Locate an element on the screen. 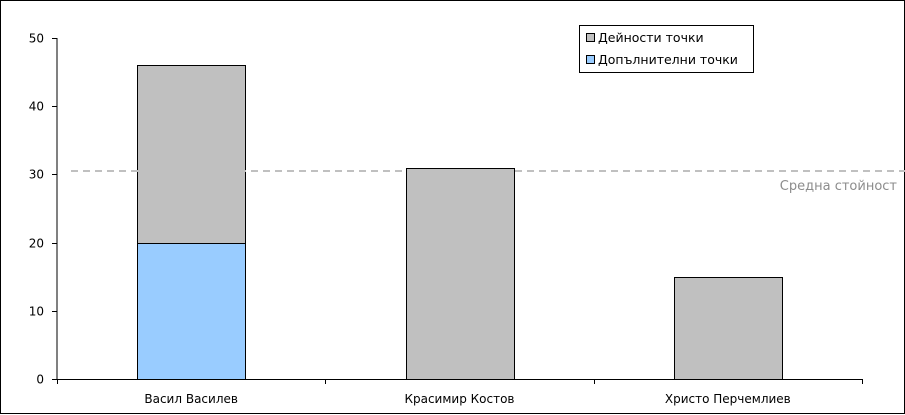  y-tick-label: 30 is located at coordinates (36, 175).